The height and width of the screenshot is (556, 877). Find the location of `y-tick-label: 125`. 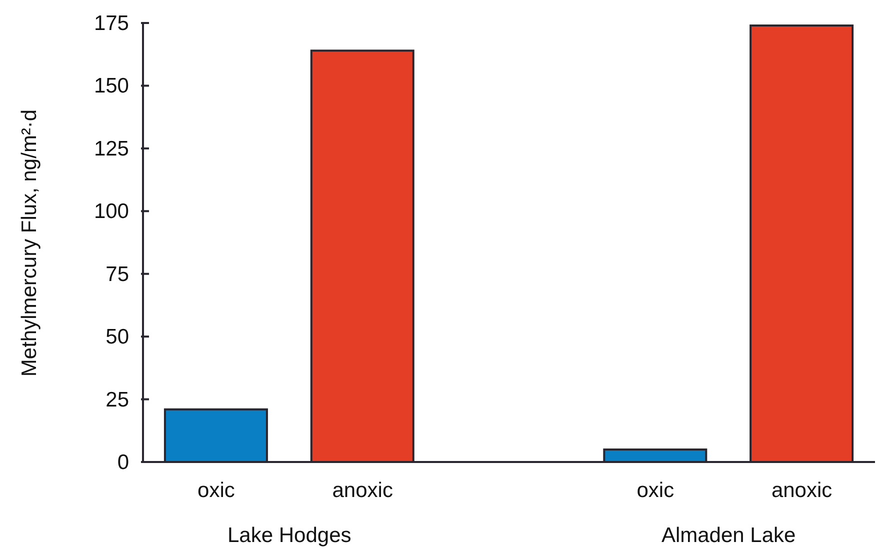

y-tick-label: 125 is located at coordinates (111, 148).